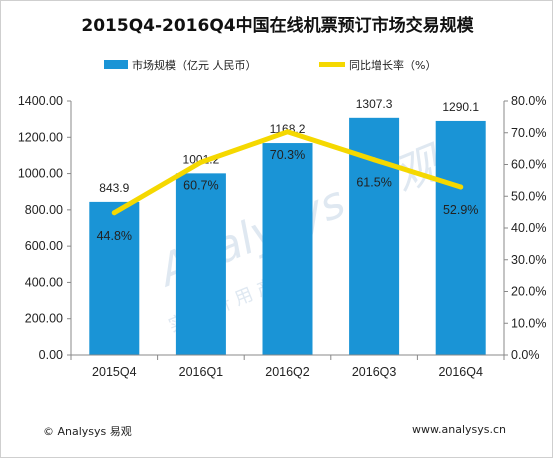 The image size is (553, 458). I want to click on left-axis-tick-label: 600.00, so click(44, 246).